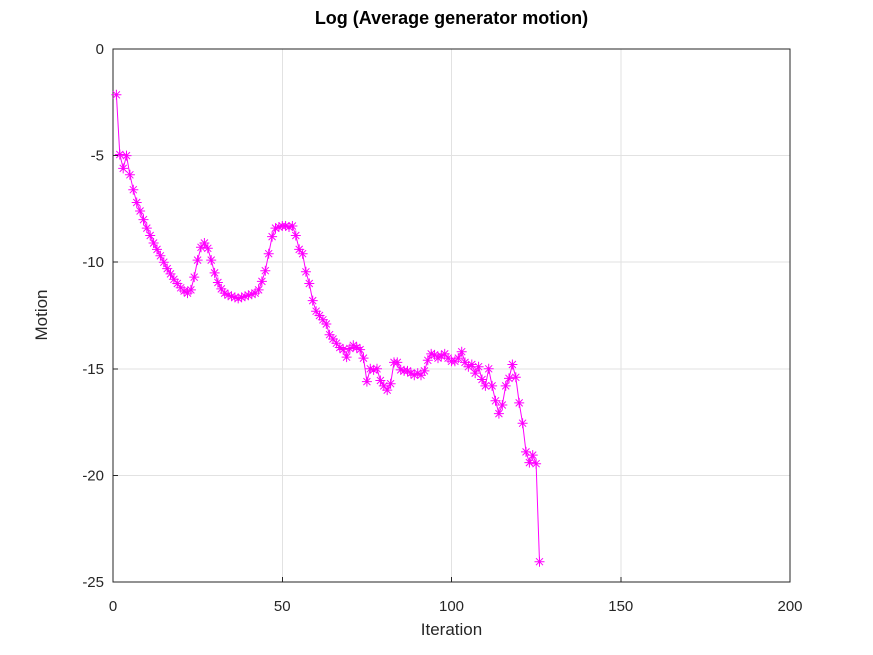 This screenshot has width=873, height=655. What do you see at coordinates (113, 606) in the screenshot?
I see `x-tick-label: 0` at bounding box center [113, 606].